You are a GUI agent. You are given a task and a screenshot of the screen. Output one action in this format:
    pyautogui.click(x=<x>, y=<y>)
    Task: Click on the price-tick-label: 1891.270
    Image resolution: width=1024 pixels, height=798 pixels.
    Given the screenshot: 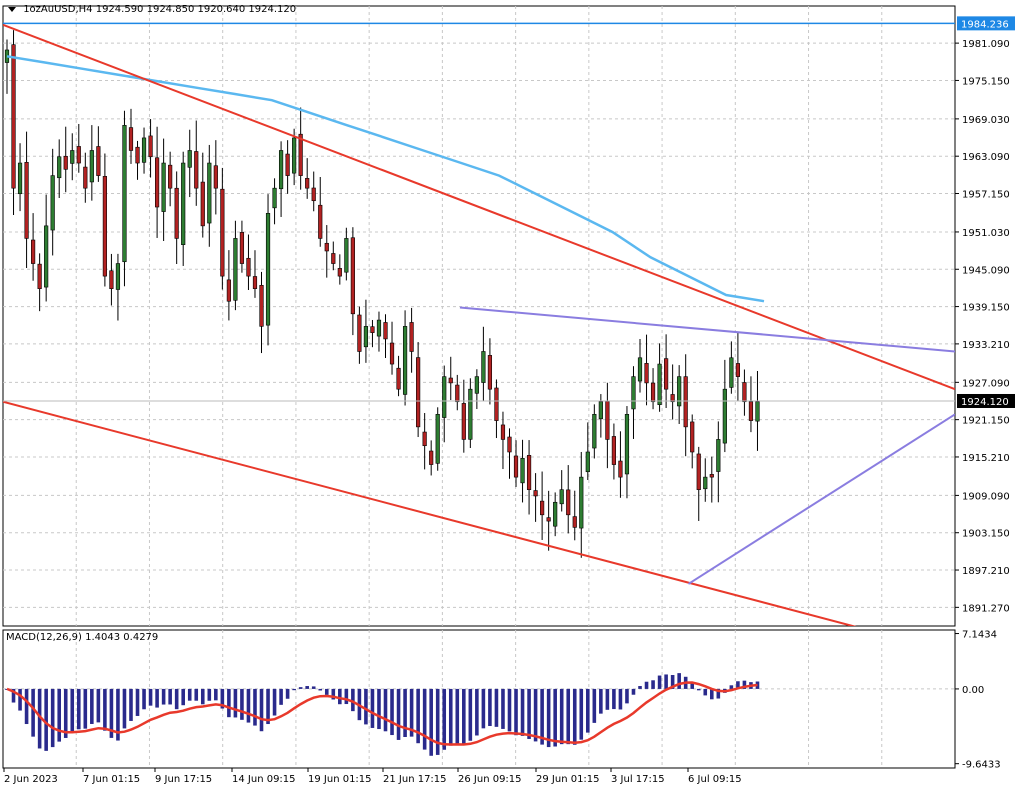 What is the action you would take?
    pyautogui.click(x=986, y=608)
    